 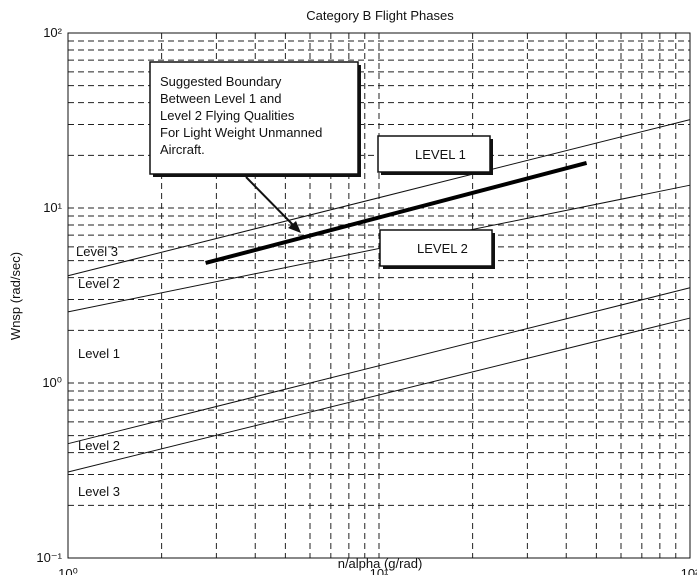 I want to click on annotation-text: Between Level 1 and, so click(x=220, y=98).